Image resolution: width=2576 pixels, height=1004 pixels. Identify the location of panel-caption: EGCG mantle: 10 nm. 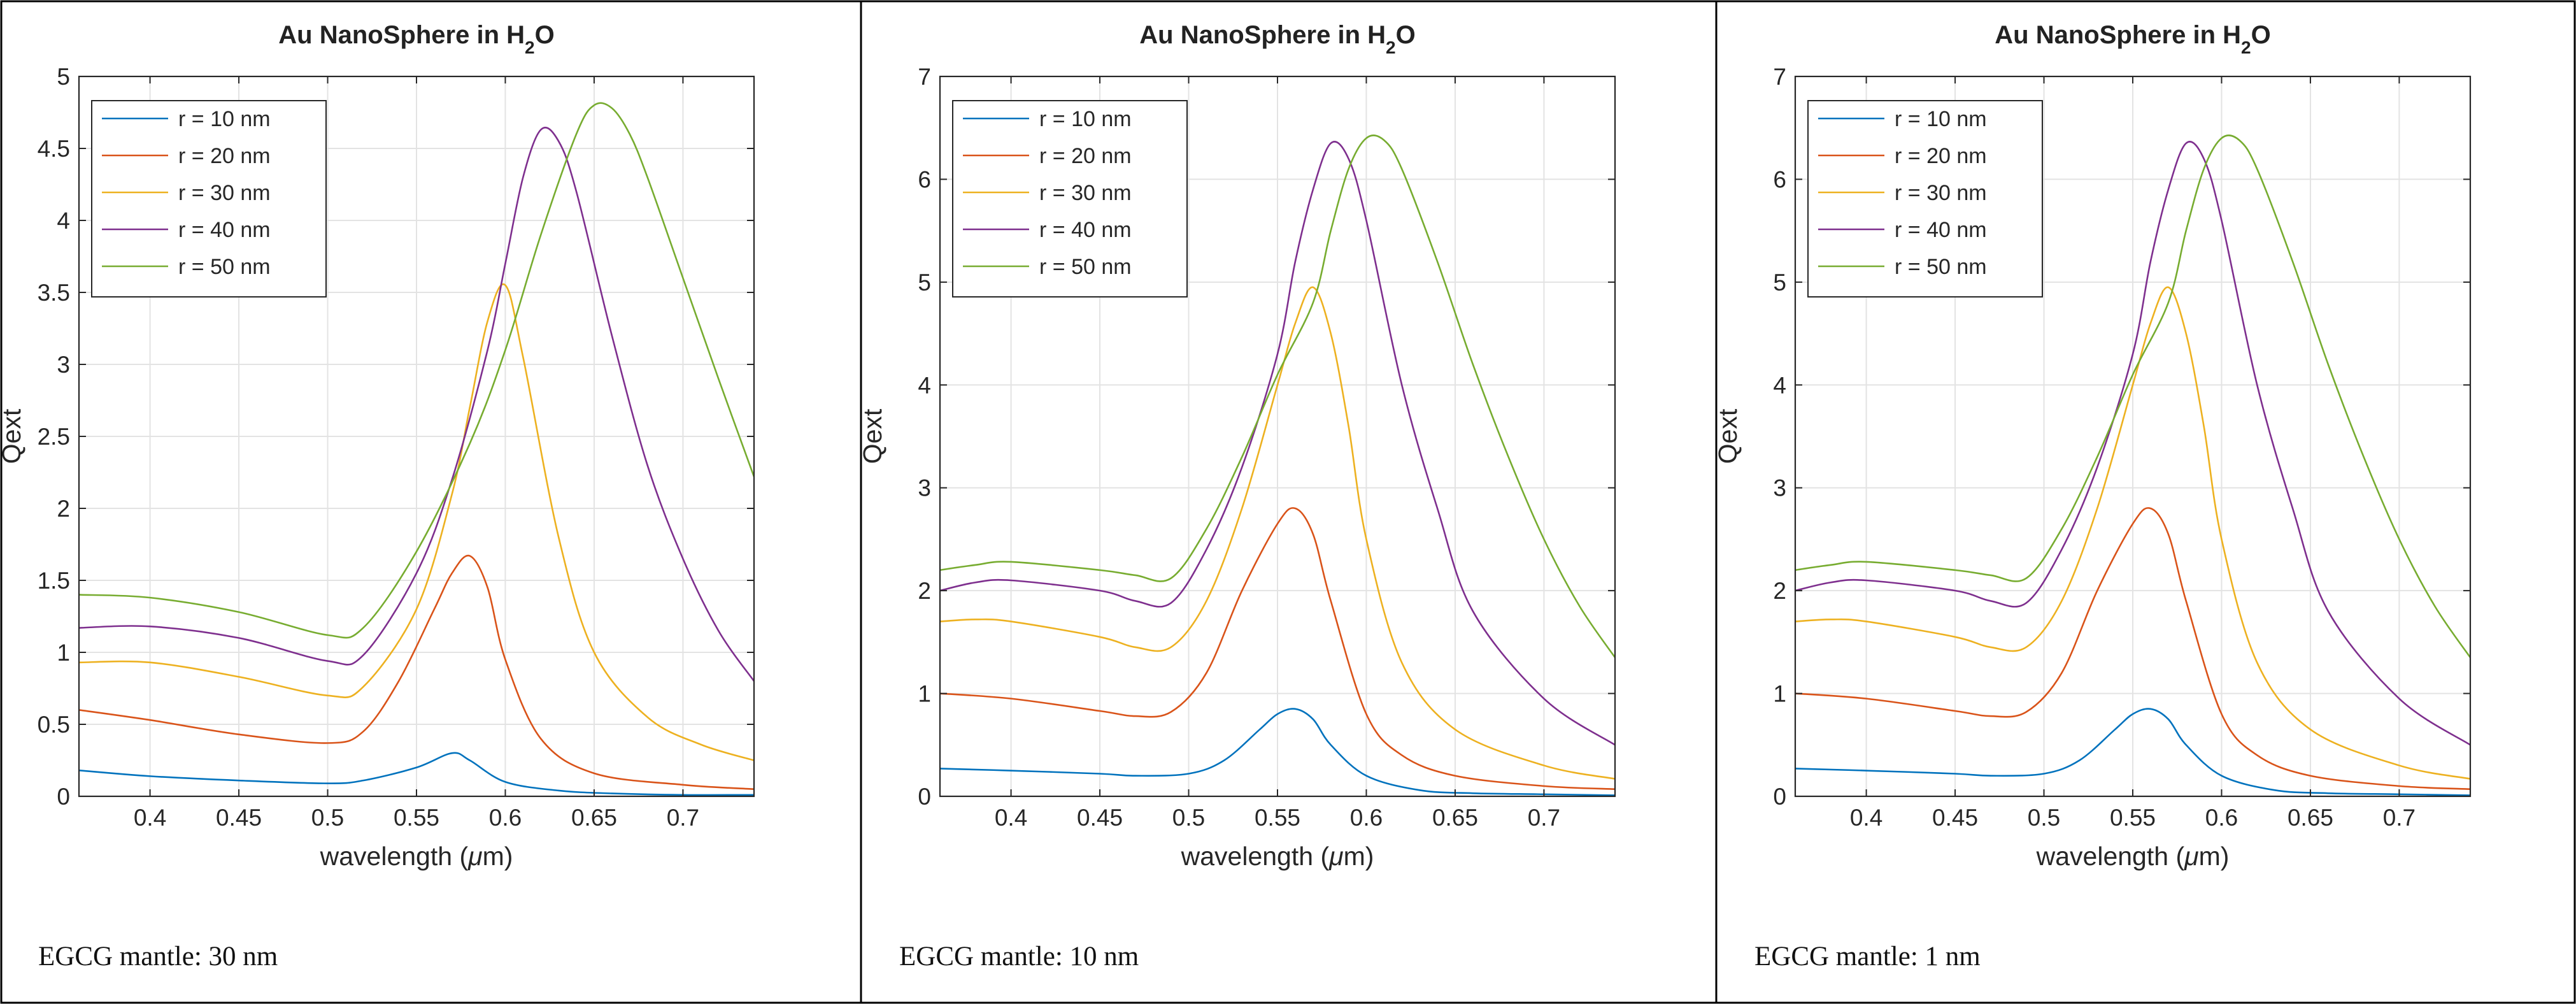
(1019, 957).